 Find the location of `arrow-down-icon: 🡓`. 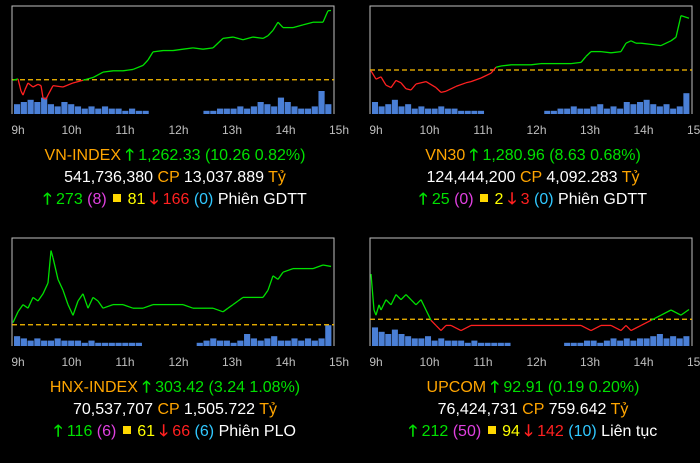

arrow-down-icon: 🡓 is located at coordinates (528, 431).